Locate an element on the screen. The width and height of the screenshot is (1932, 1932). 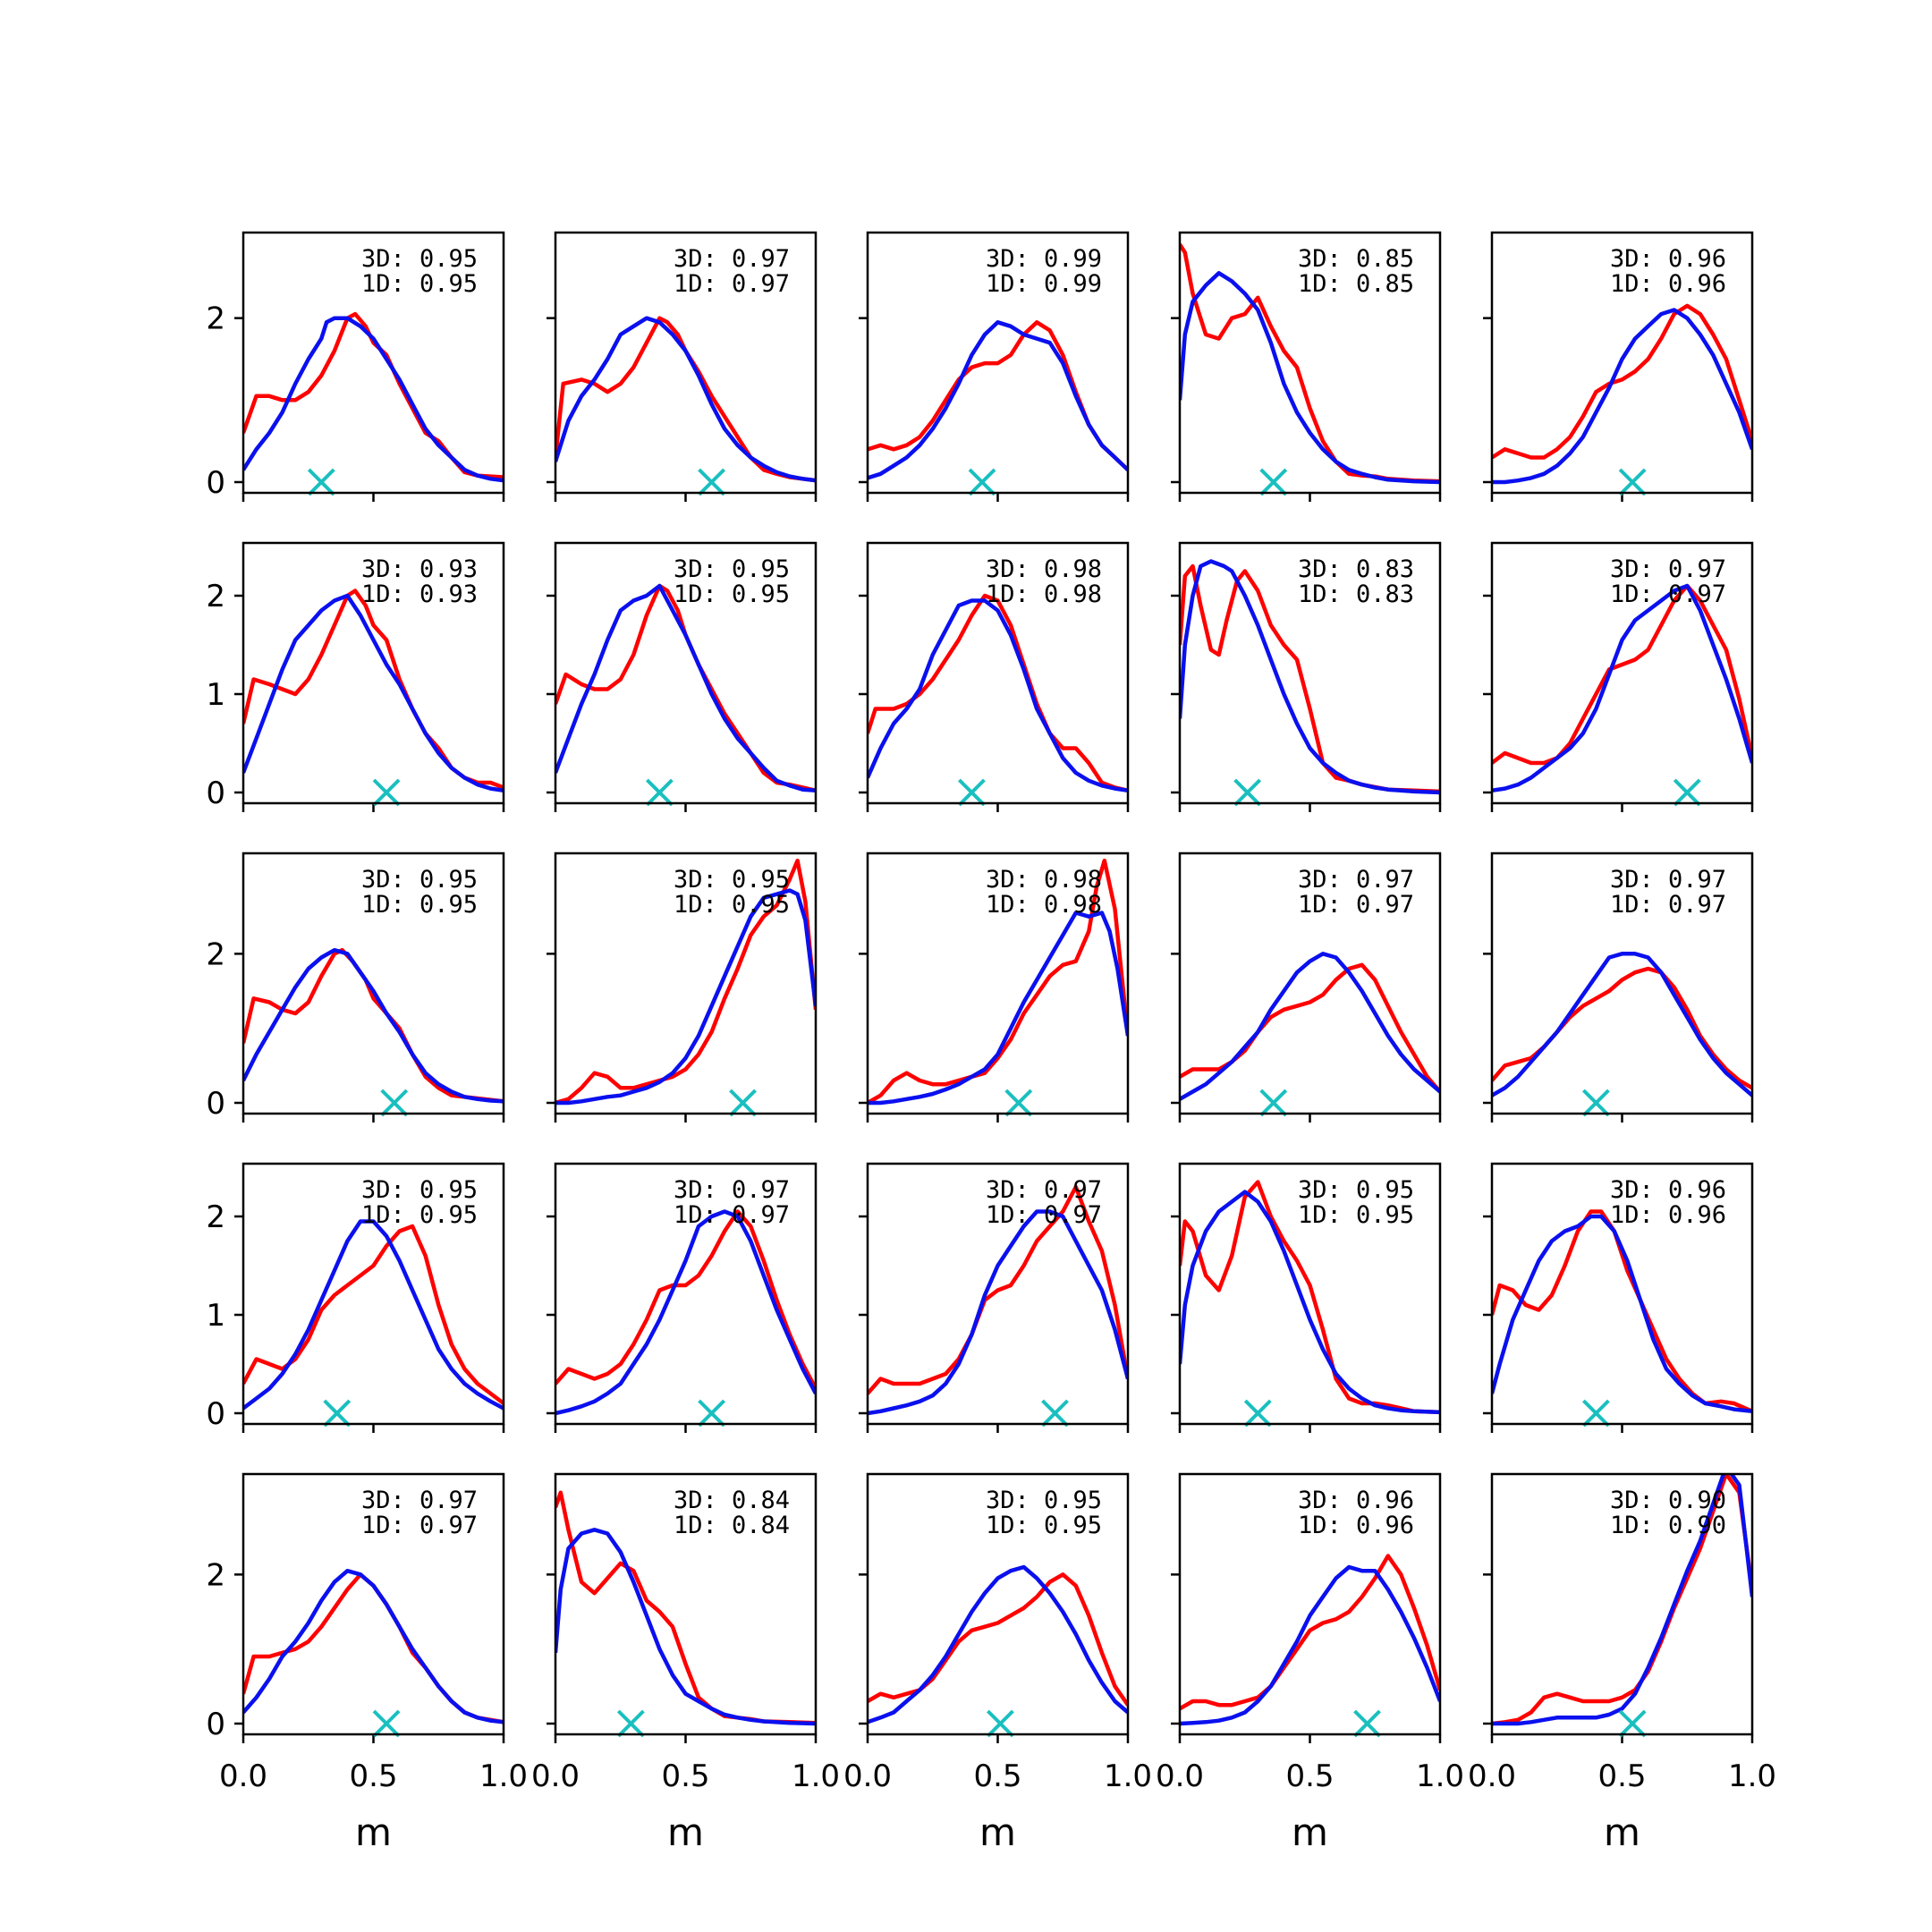
score-annotation: 3D: 0.83 is located at coordinates (1356, 569).